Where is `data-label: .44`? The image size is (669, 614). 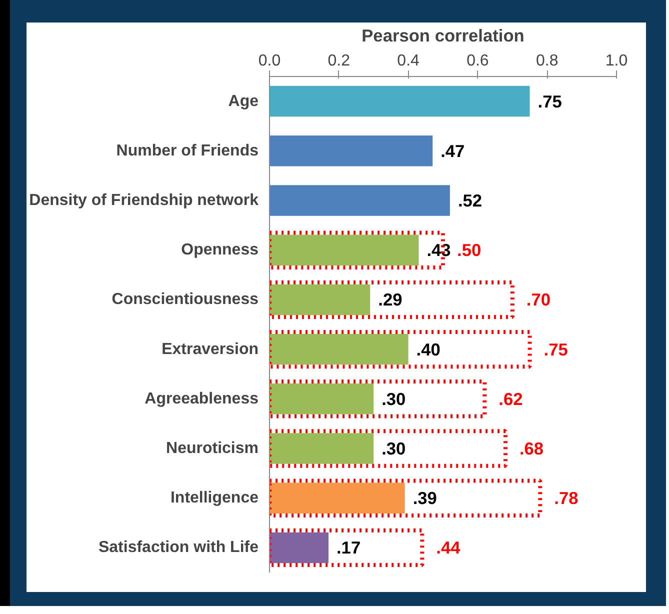
data-label: .44 is located at coordinates (448, 548).